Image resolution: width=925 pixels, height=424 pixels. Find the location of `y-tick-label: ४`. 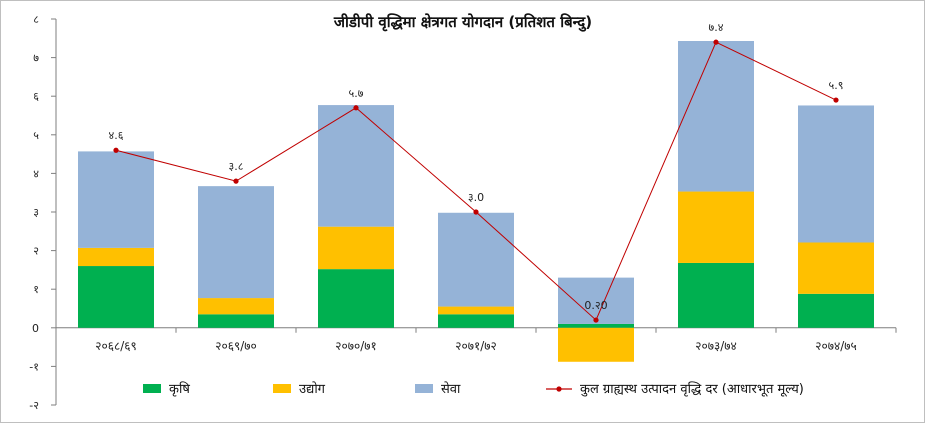

y-tick-label: ४ is located at coordinates (36, 173).